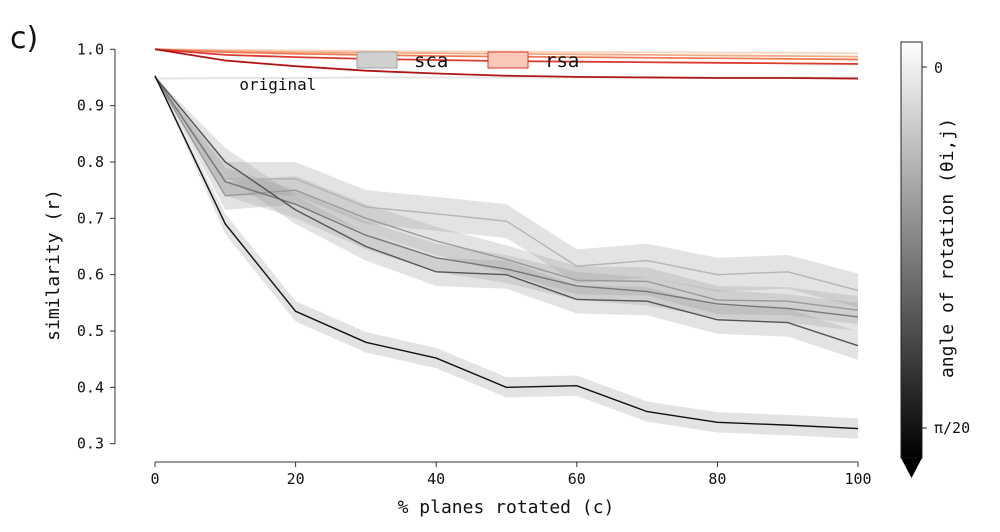  Describe the element at coordinates (467, 61) in the screenshot. I see `legend: sca rsa` at that location.